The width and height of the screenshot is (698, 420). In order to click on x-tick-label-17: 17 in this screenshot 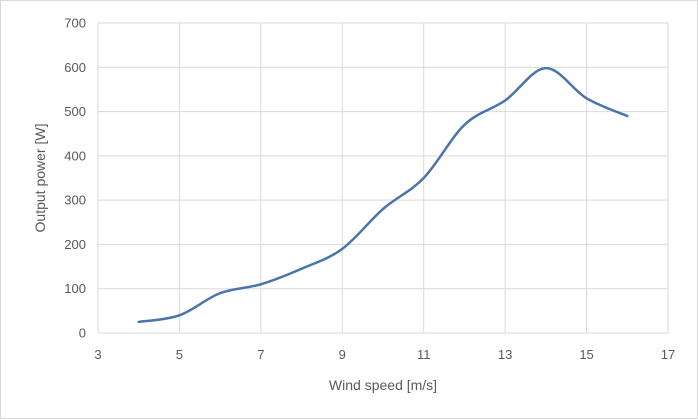, I will do `click(668, 354)`.